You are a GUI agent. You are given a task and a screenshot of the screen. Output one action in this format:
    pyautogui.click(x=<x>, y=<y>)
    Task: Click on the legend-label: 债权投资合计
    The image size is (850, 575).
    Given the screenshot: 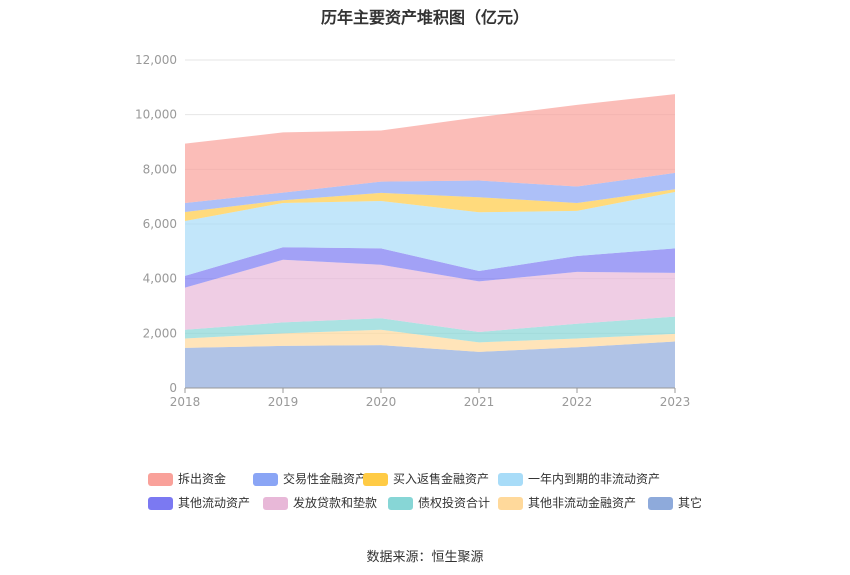 What is the action you would take?
    pyautogui.click(x=454, y=503)
    